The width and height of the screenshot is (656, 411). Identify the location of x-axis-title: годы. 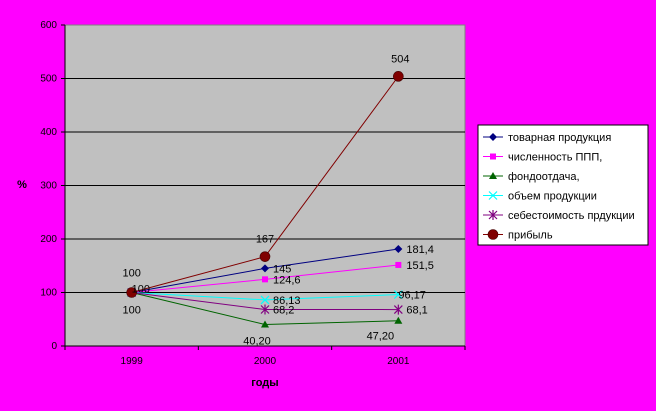
(264, 383).